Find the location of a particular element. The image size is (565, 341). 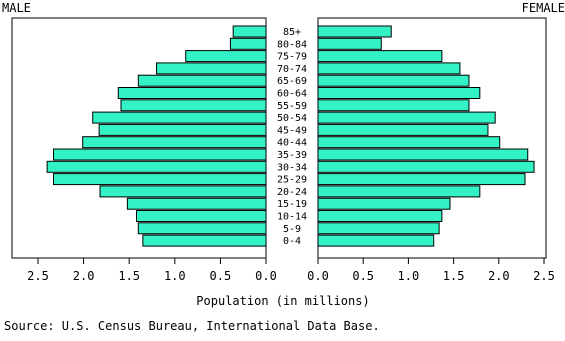

x-axis-ticks: 2.5 2.0 1.5 1.0 0.5 0.0 0.0 0.5 1.0 1.5 2.0 2.5 is located at coordinates (291, 270).